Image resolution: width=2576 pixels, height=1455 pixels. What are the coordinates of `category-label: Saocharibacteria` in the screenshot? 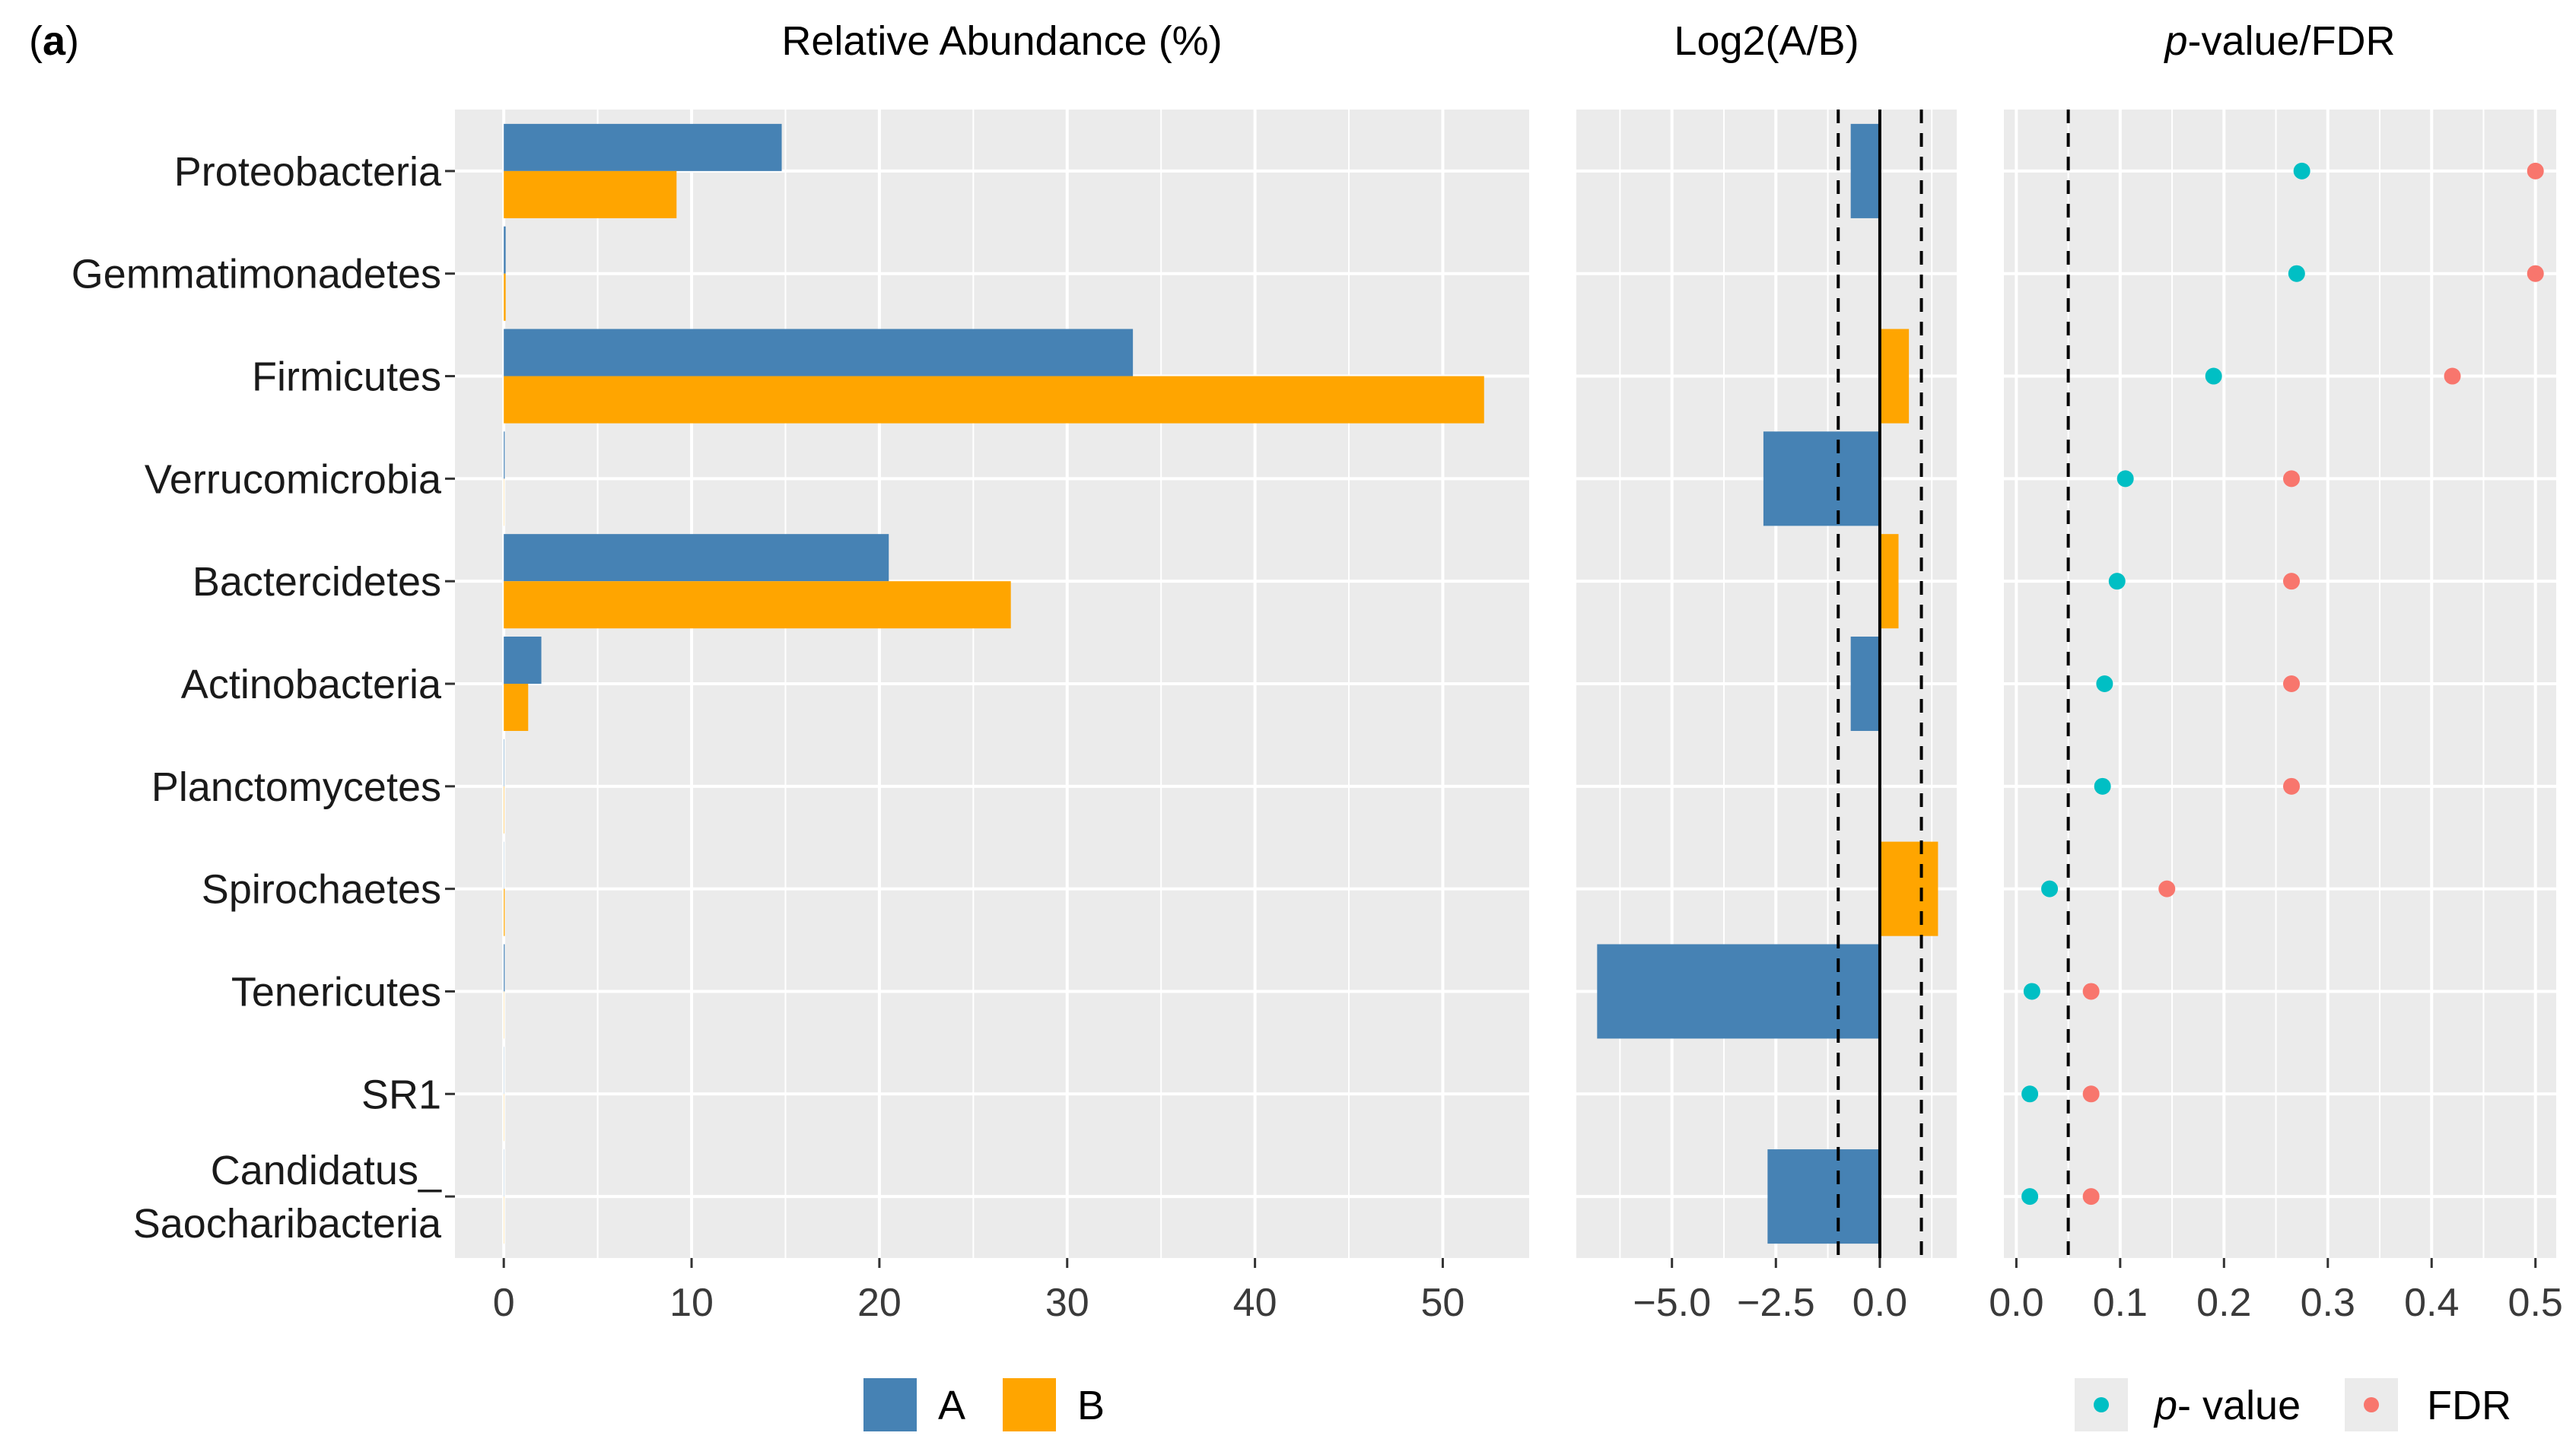 It's located at (287, 1224).